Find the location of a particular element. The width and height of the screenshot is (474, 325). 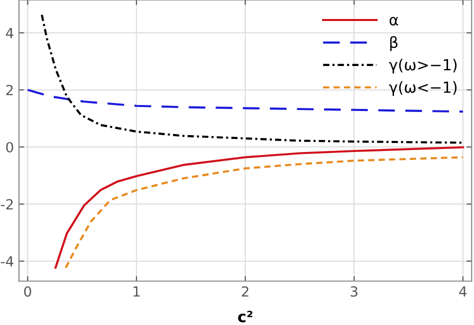

x-tick-label: 1 is located at coordinates (137, 291).